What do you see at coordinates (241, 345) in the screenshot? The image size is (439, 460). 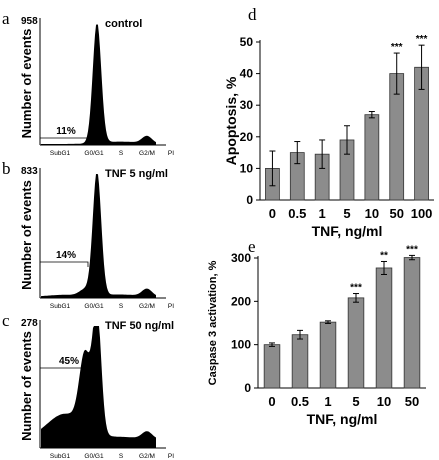 I see `y-tick-label: 100` at bounding box center [241, 345].